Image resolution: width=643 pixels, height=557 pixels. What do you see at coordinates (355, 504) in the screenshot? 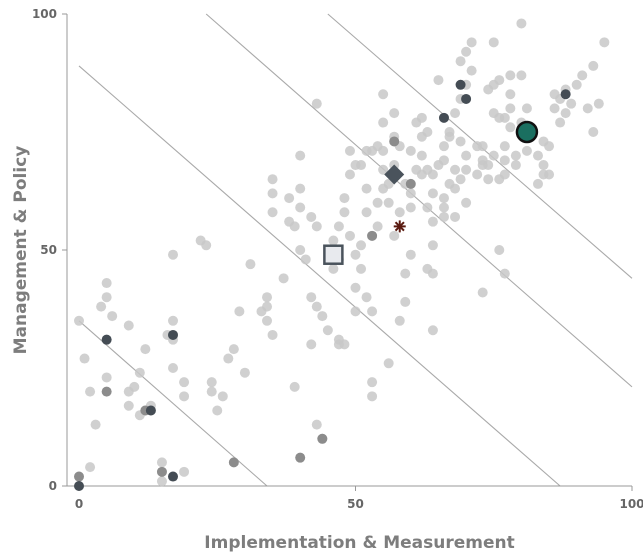
I see `x-tick-label-50: 50` at bounding box center [355, 504].